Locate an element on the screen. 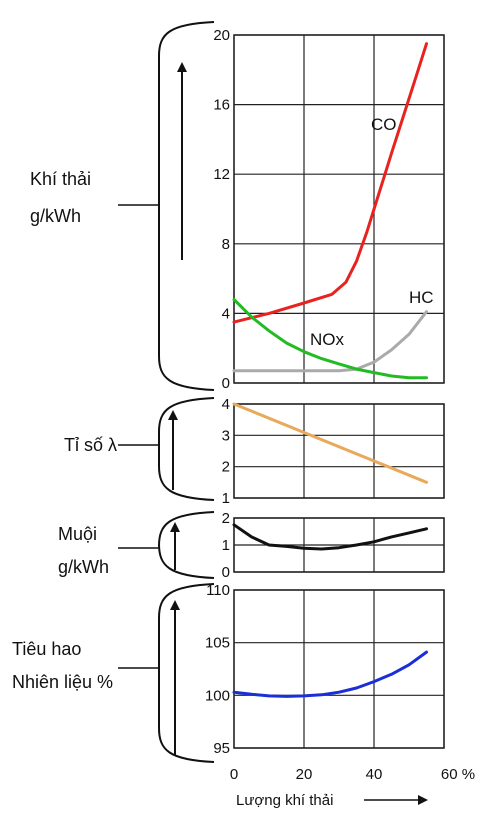  lambda-up-arrow-icon is located at coordinates (173, 415).